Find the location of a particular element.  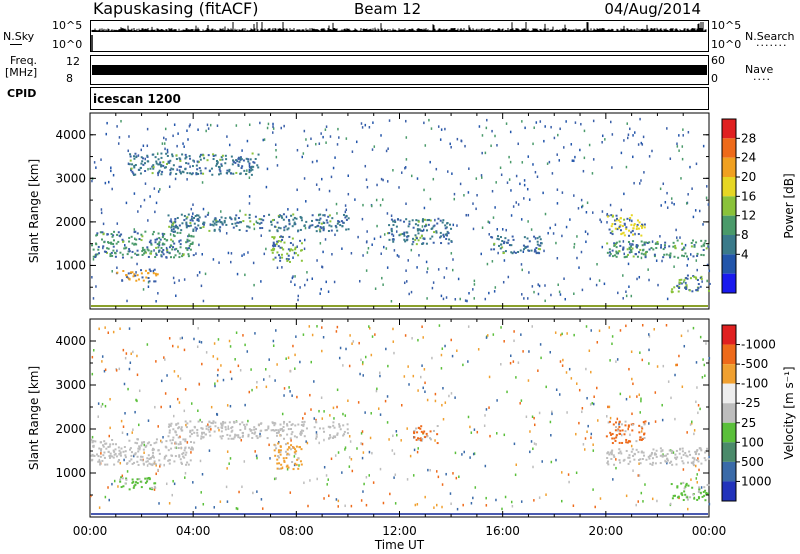

velocity-panel-colorbar-tick: -1000 is located at coordinates (758, 345).